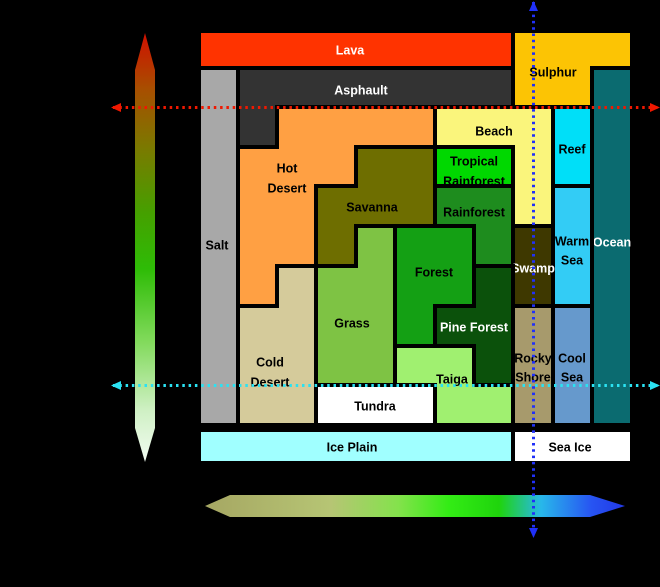 Image resolution: width=660 pixels, height=587 pixels. I want to click on region-label-hot-desert-0: Hot, so click(288, 169).